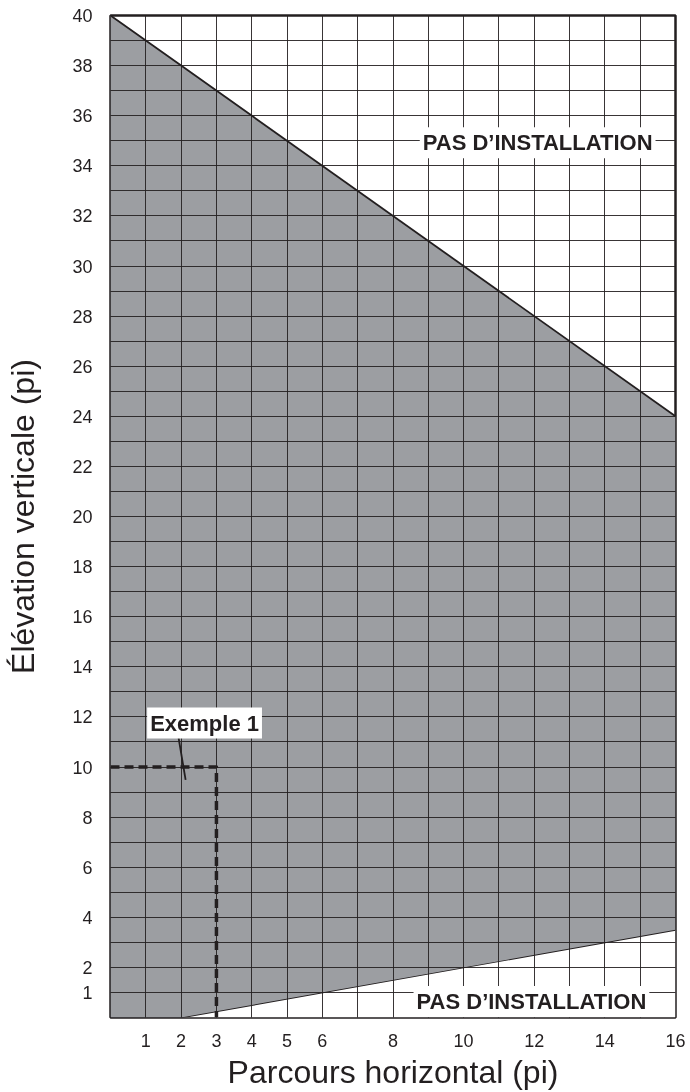 The image size is (690, 1092). I want to click on x-tick-label: 1, so click(145, 1040).